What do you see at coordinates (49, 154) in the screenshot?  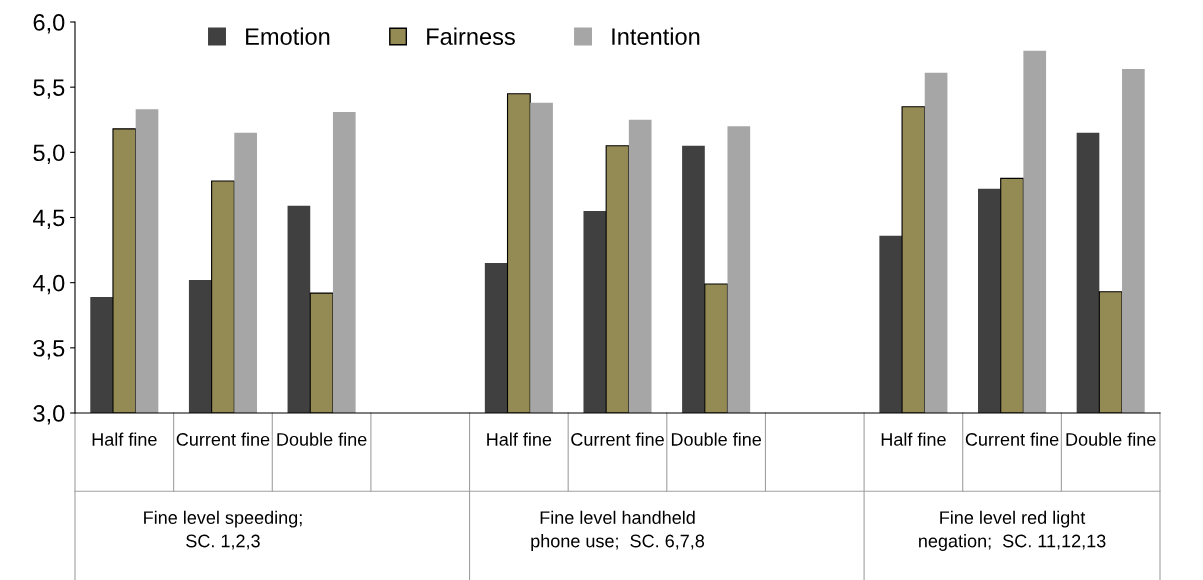 I see `y-tick-label: 5,0` at bounding box center [49, 154].